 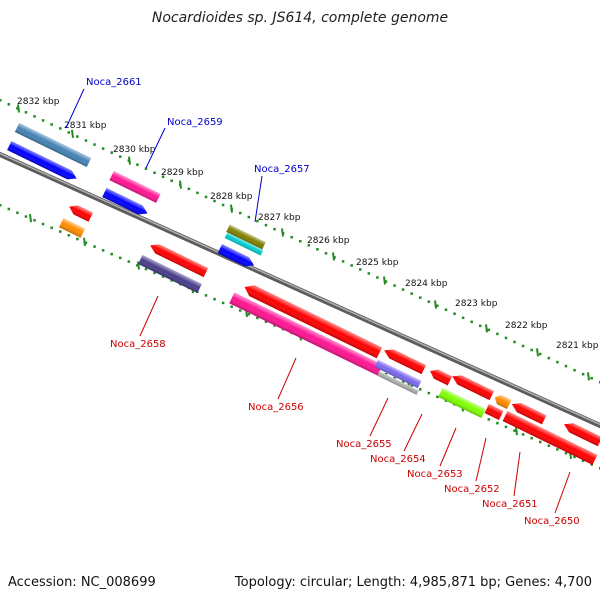 I want to click on tick-label: 2829 kbp, so click(x=182, y=173).